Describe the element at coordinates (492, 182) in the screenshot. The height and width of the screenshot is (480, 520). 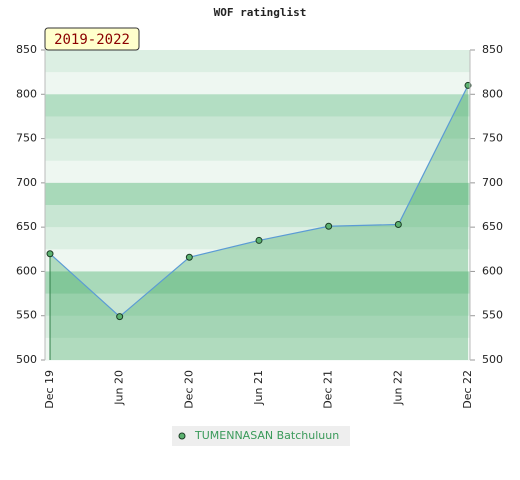
I see `y2-tick-label: 700` at that location.